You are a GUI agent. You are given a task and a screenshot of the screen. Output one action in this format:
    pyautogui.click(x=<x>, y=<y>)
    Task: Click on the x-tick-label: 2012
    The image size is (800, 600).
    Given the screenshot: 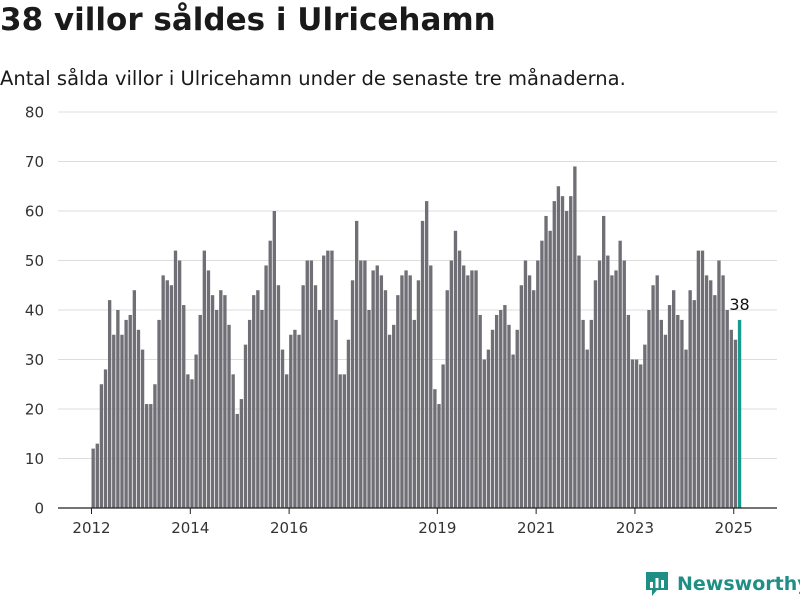 What is the action you would take?
    pyautogui.click(x=91, y=528)
    